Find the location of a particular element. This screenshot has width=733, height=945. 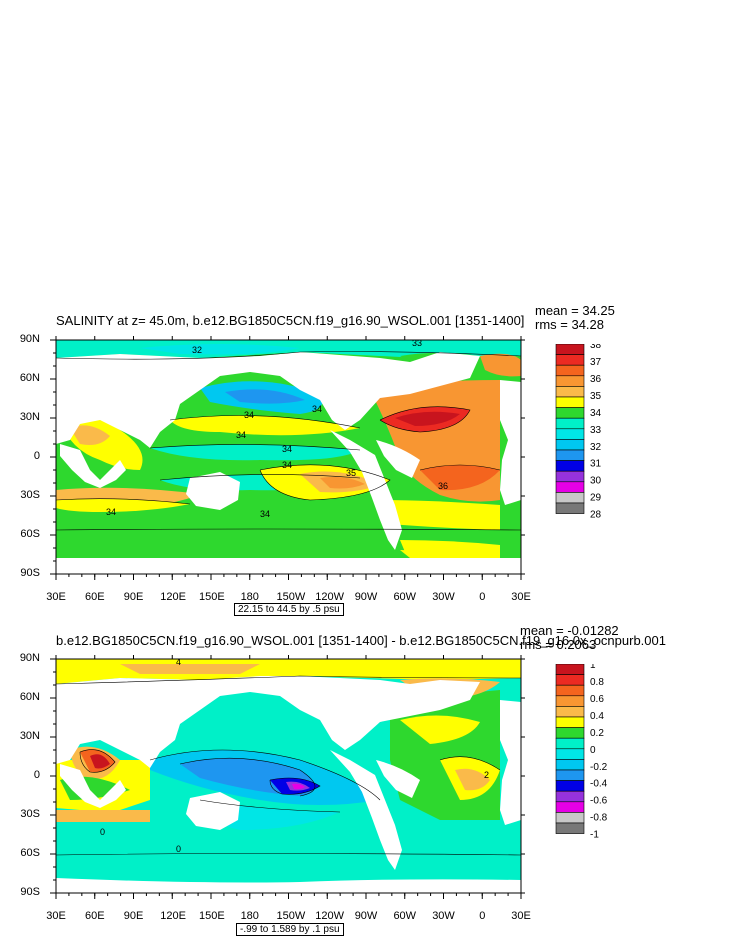

colorbar-label: 36 is located at coordinates (596, 379).